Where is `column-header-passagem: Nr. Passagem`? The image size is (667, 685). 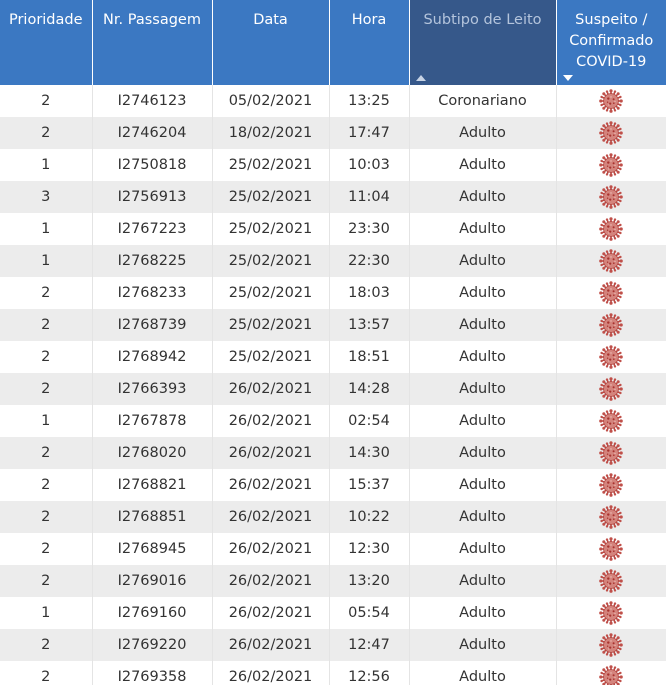
column-header-passagem: Nr. Passagem is located at coordinates (152, 42).